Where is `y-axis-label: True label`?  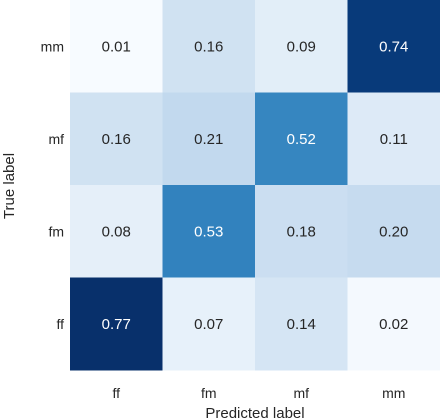 y-axis-label: True label is located at coordinates (9, 186).